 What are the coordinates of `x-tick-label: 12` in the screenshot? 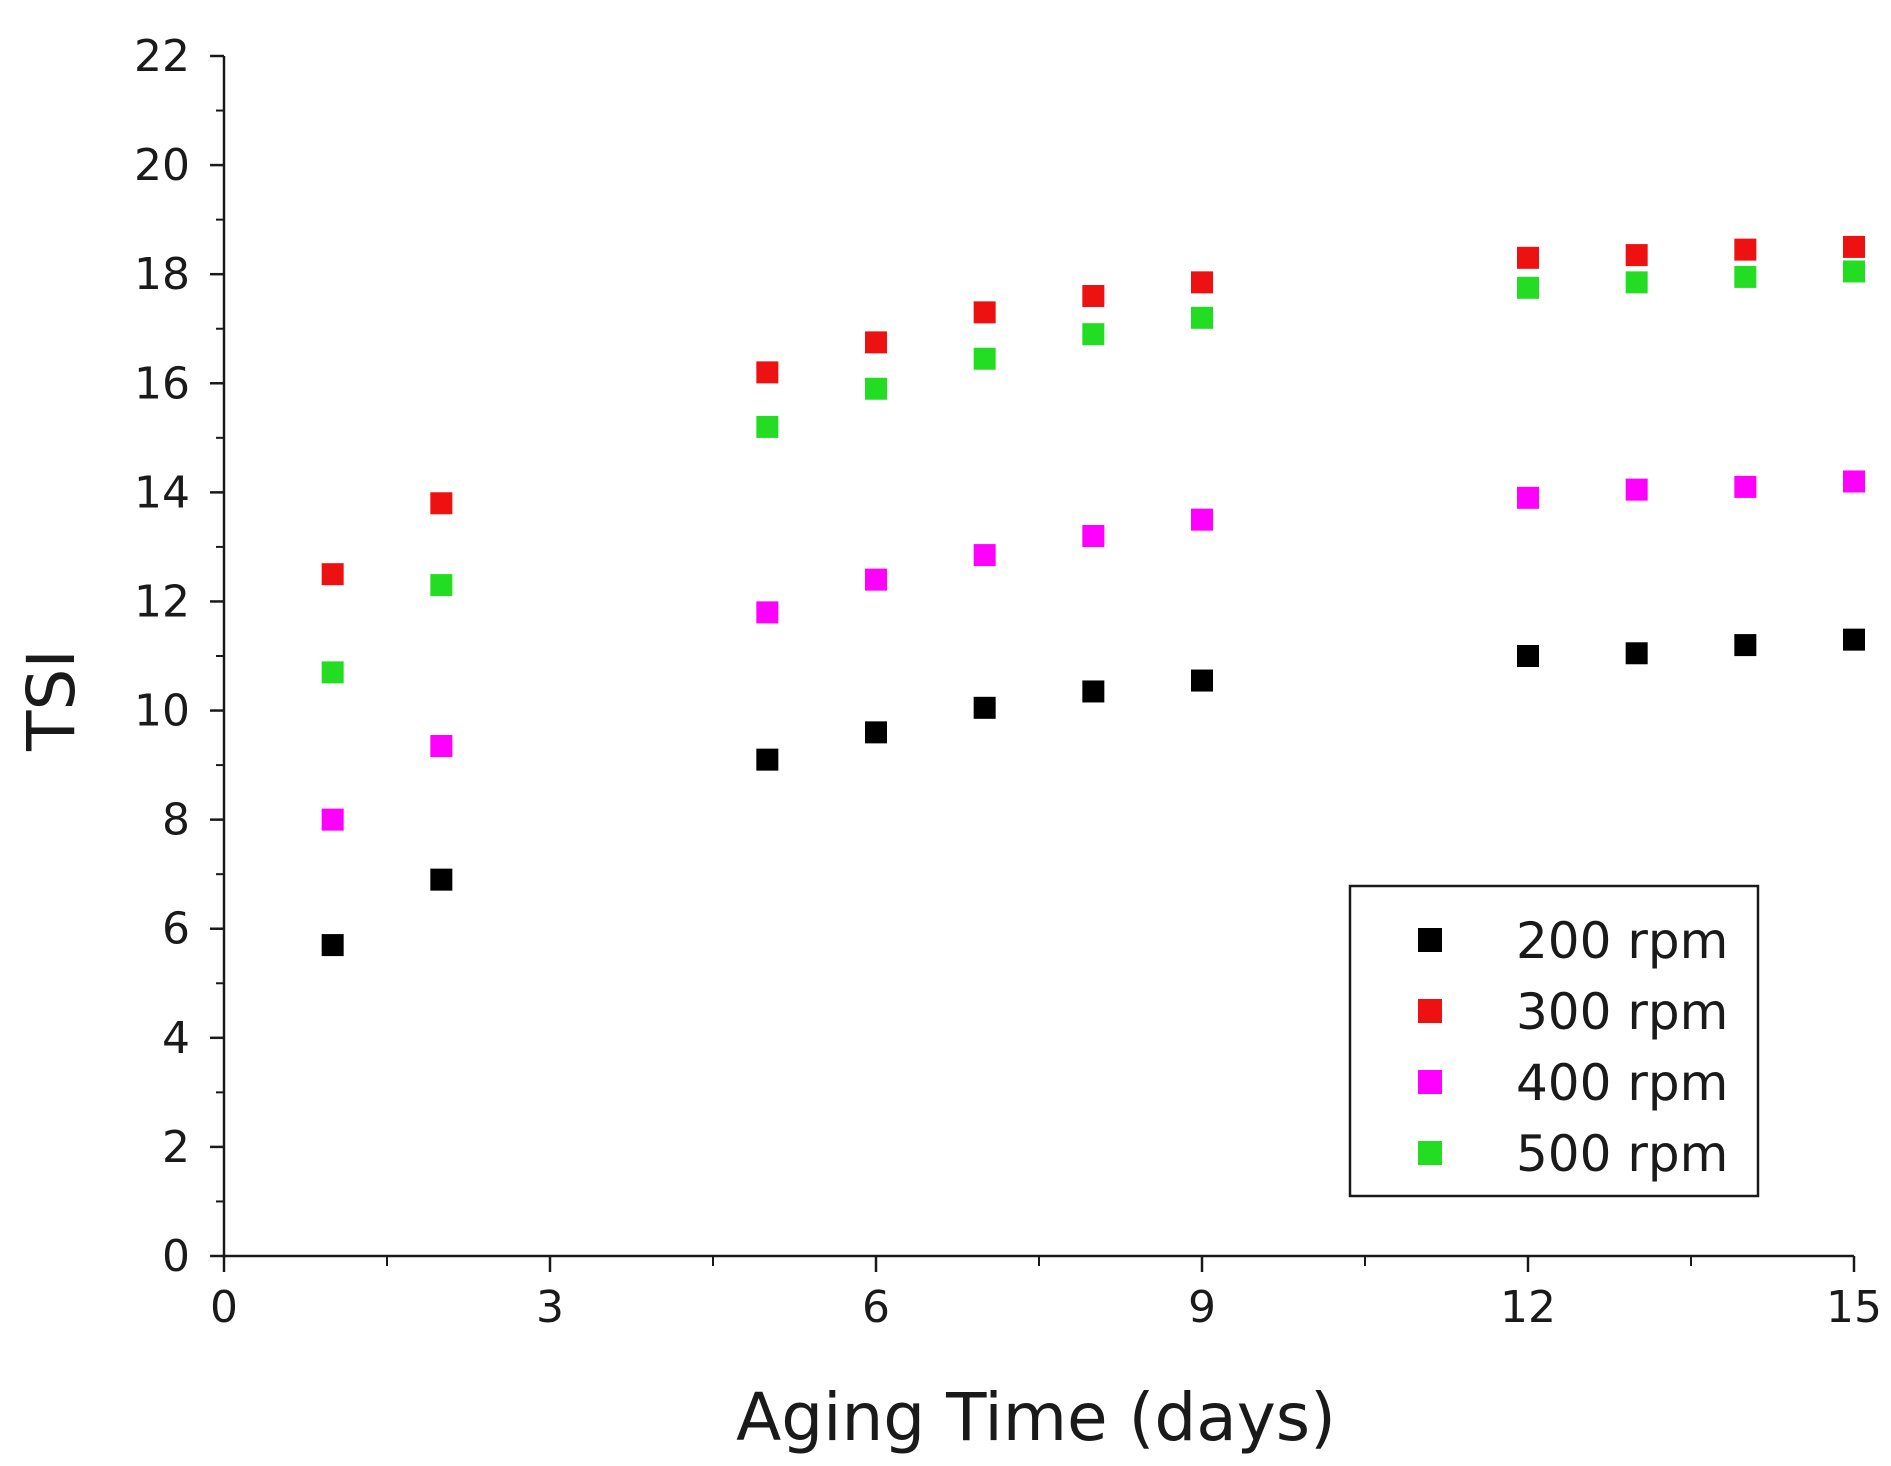 It's located at (1528, 1307).